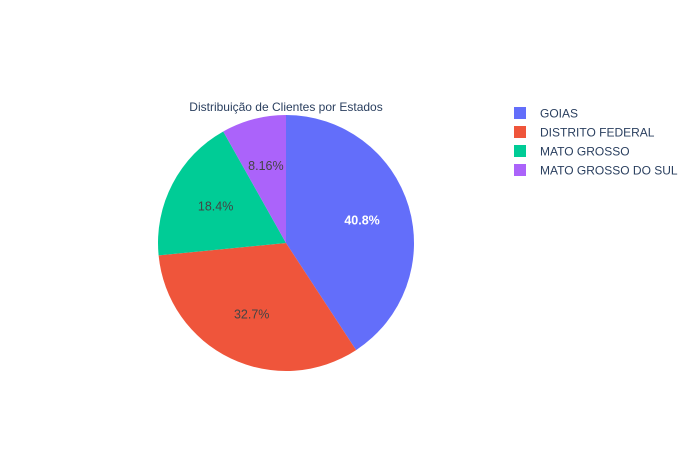 The image size is (700, 455). I want to click on legend-item-mato-grosso-do-sul: MATO GROSSO DO SUL, so click(596, 171).